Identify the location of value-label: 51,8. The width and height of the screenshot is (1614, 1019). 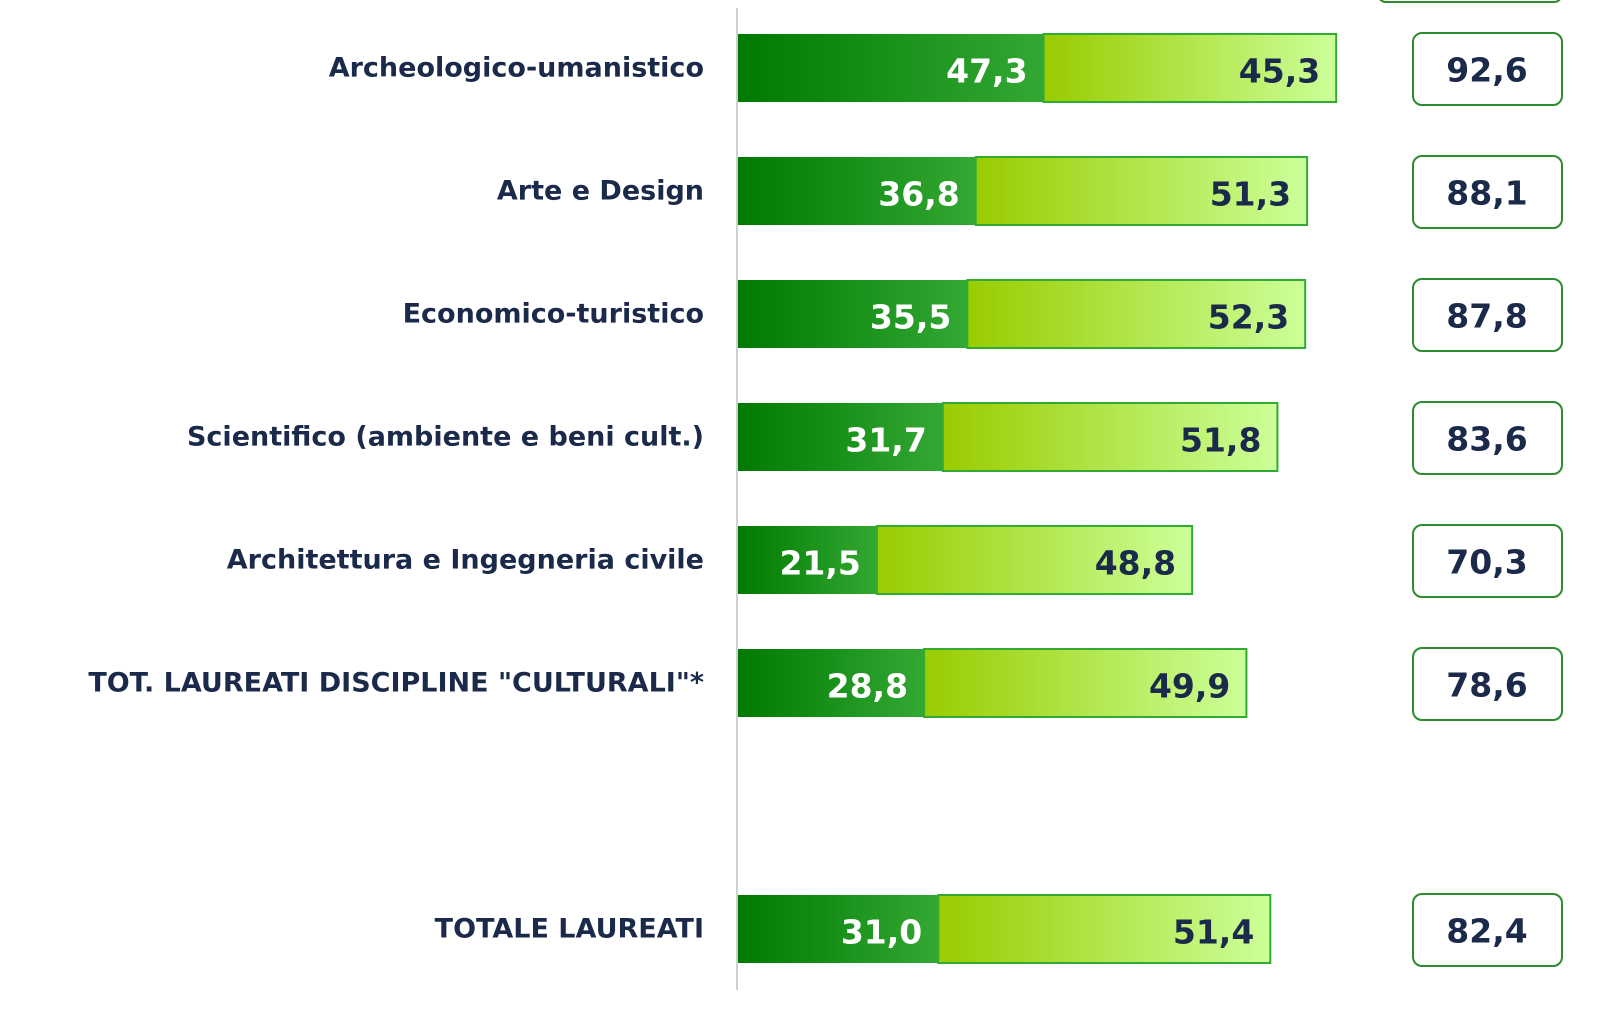
(1220, 440).